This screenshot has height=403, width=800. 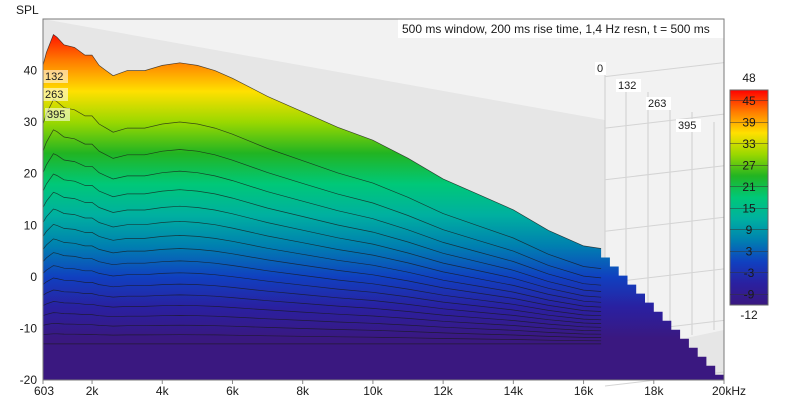 What do you see at coordinates (749, 122) in the screenshot?
I see `colorbar-tick-label: 39` at bounding box center [749, 122].